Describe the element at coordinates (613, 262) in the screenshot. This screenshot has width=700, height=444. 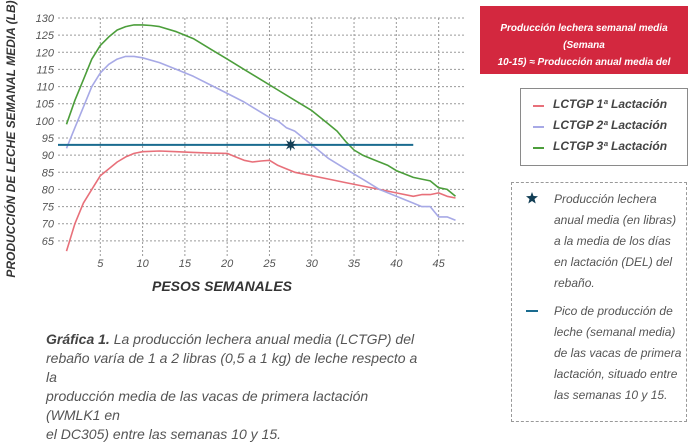
I see `key-marker-line-4: en lactación (DEL) del` at that location.